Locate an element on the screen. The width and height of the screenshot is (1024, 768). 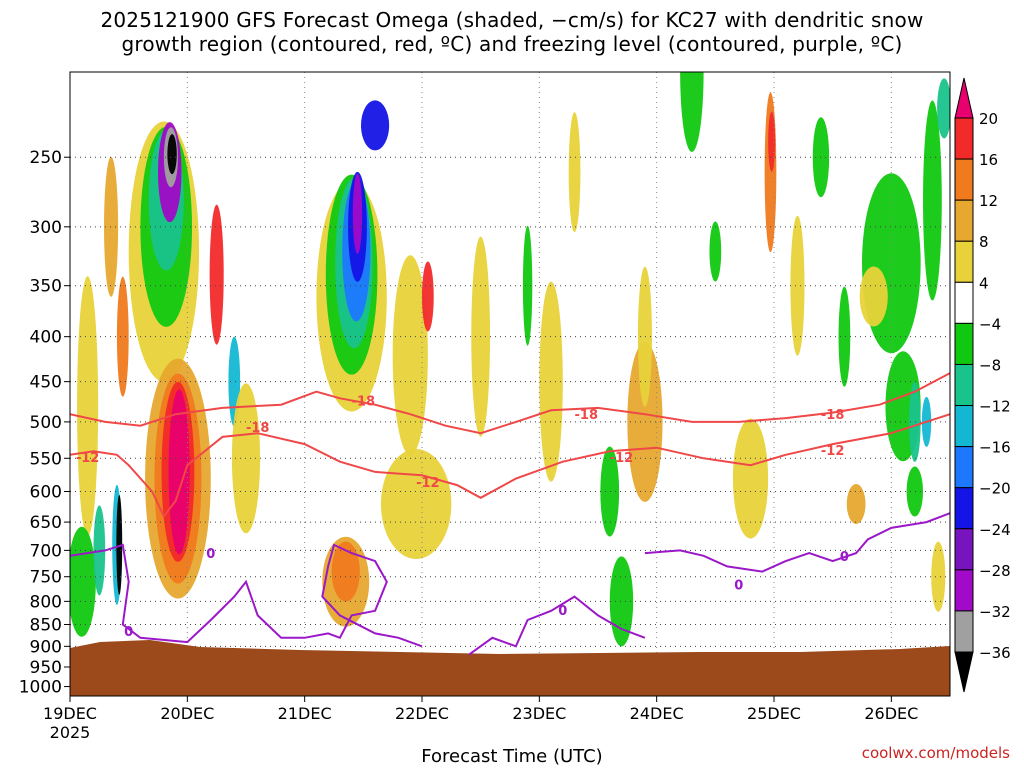
colorbar-label: 20 is located at coordinates (988, 119).